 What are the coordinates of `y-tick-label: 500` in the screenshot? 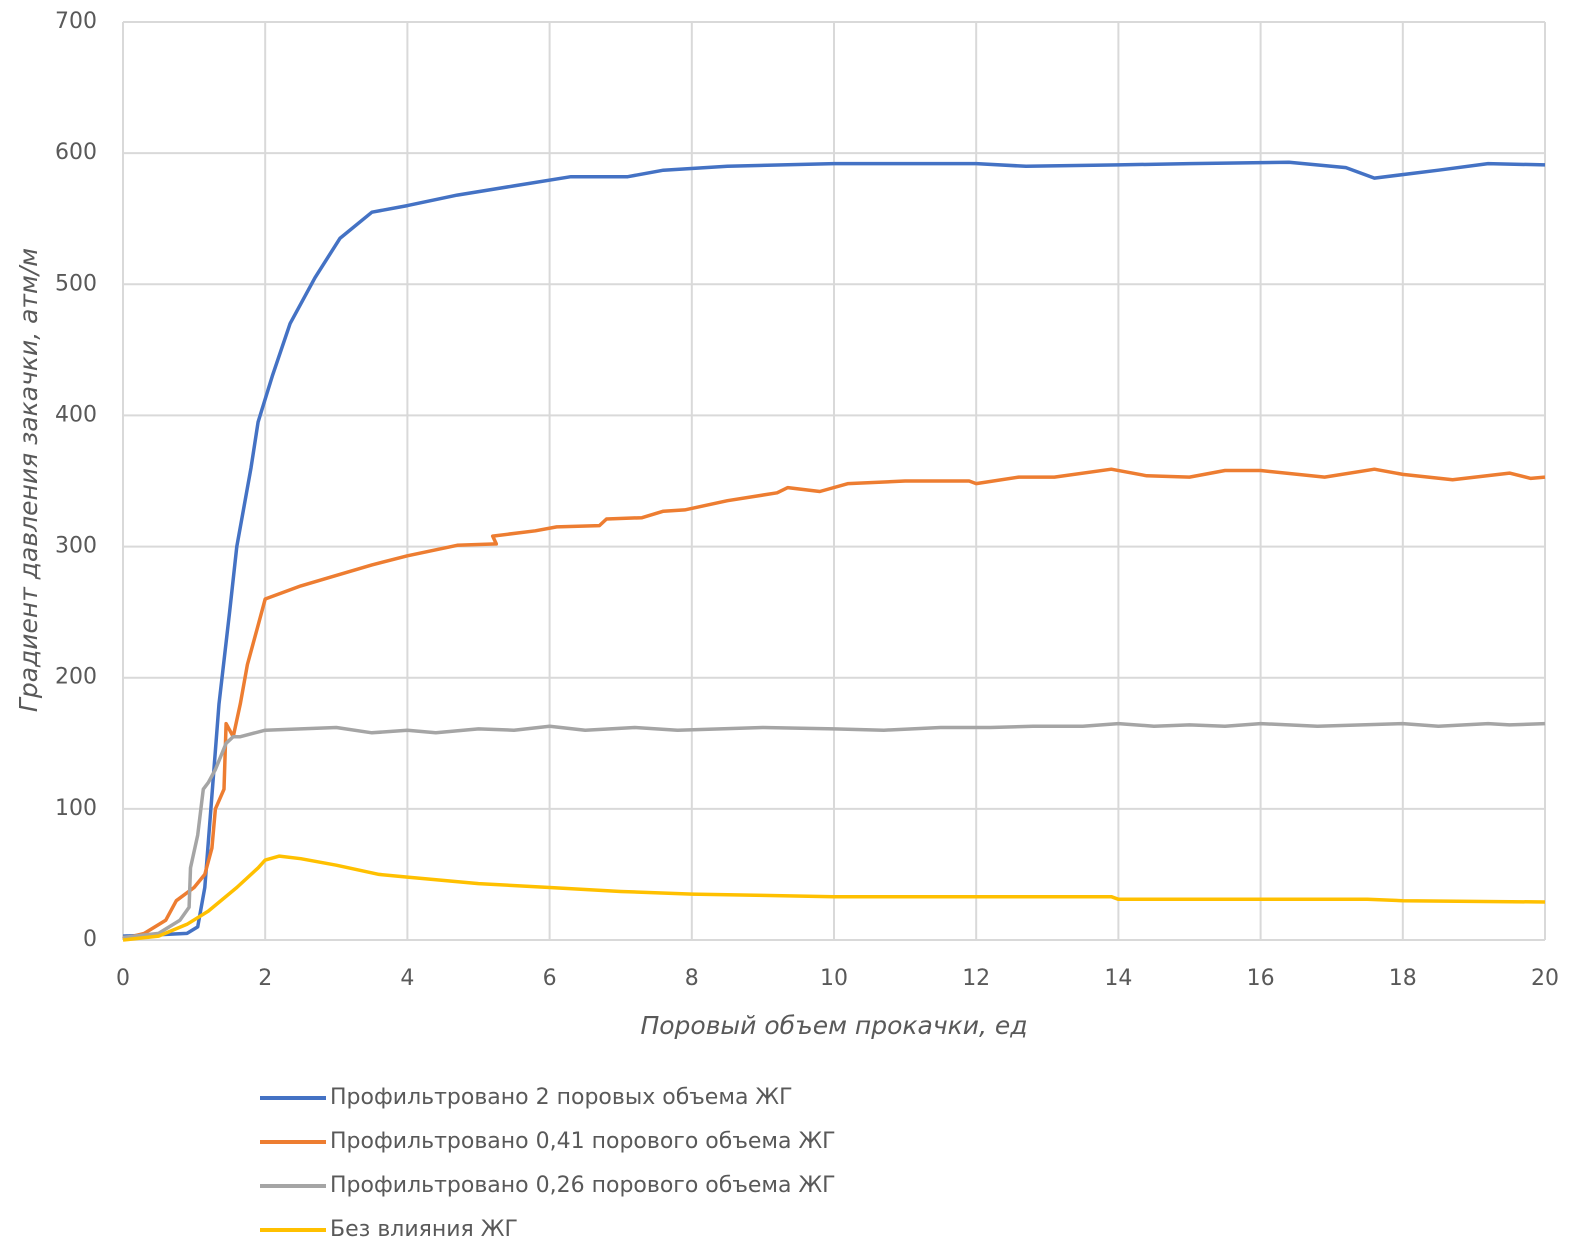 It's located at (76, 283).